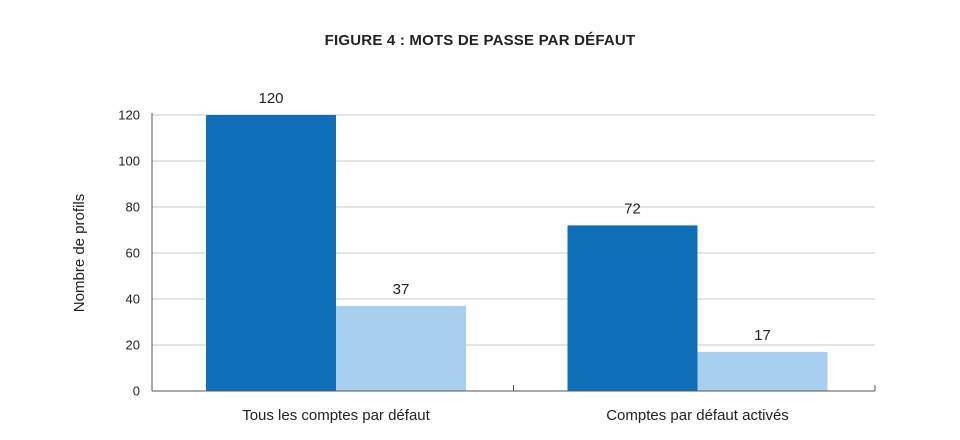 This screenshot has height=440, width=960. What do you see at coordinates (697, 415) in the screenshot?
I see `x-tick-label: Comptes par défaut activés` at bounding box center [697, 415].